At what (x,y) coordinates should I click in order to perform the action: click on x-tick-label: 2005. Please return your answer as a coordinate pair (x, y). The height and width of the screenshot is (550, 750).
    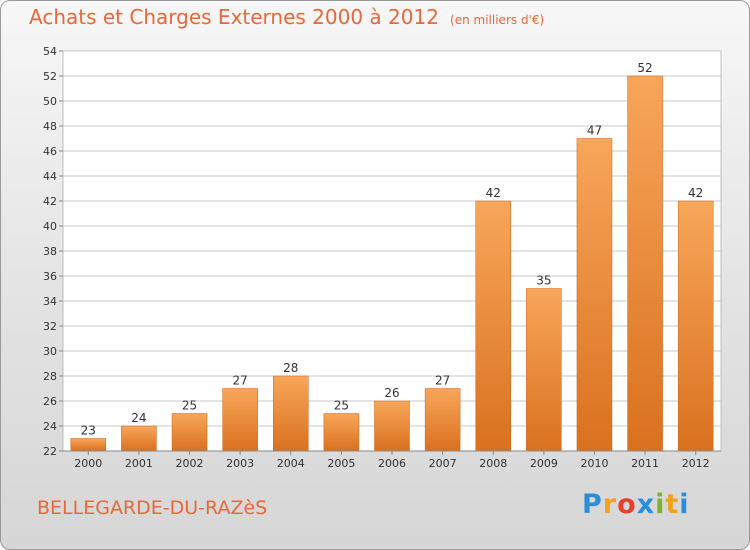
    Looking at the image, I should click on (341, 463).